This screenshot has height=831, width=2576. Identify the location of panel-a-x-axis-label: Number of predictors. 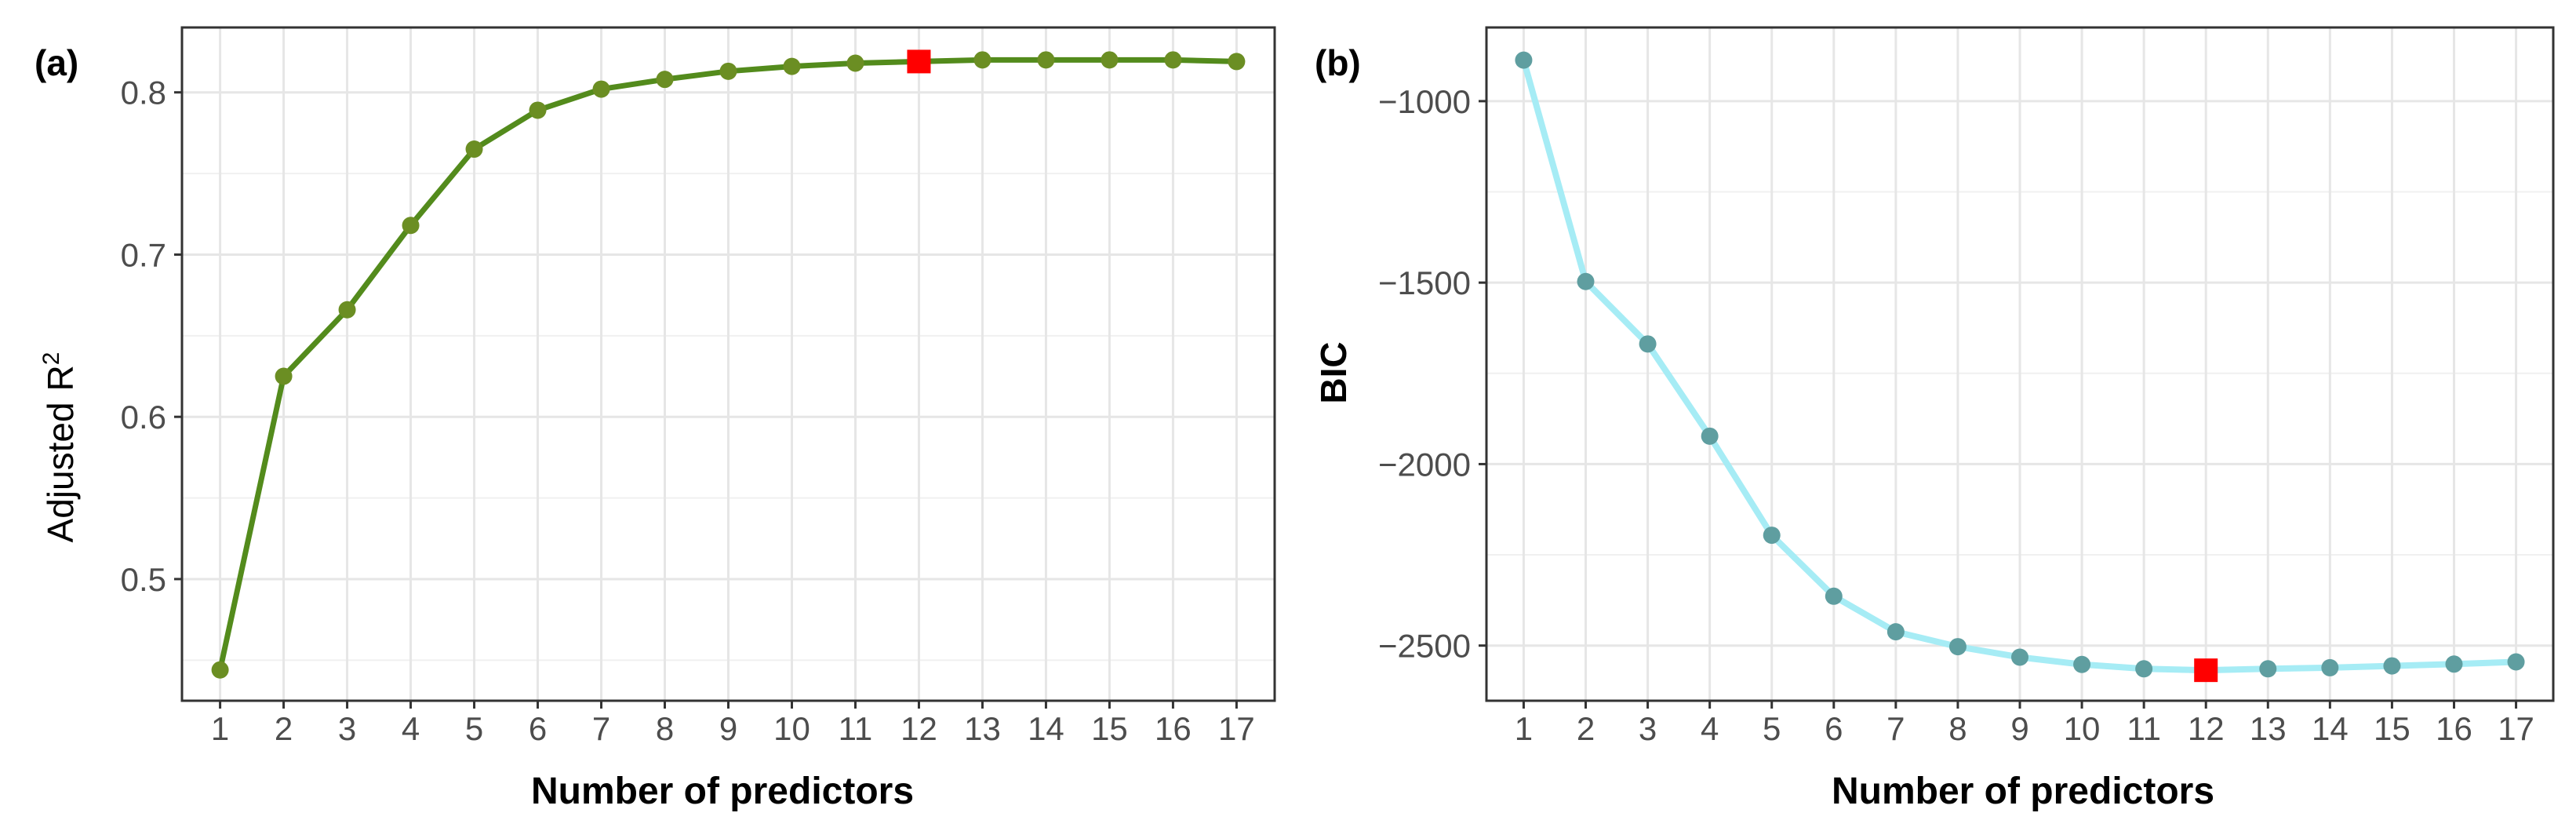
(722, 791).